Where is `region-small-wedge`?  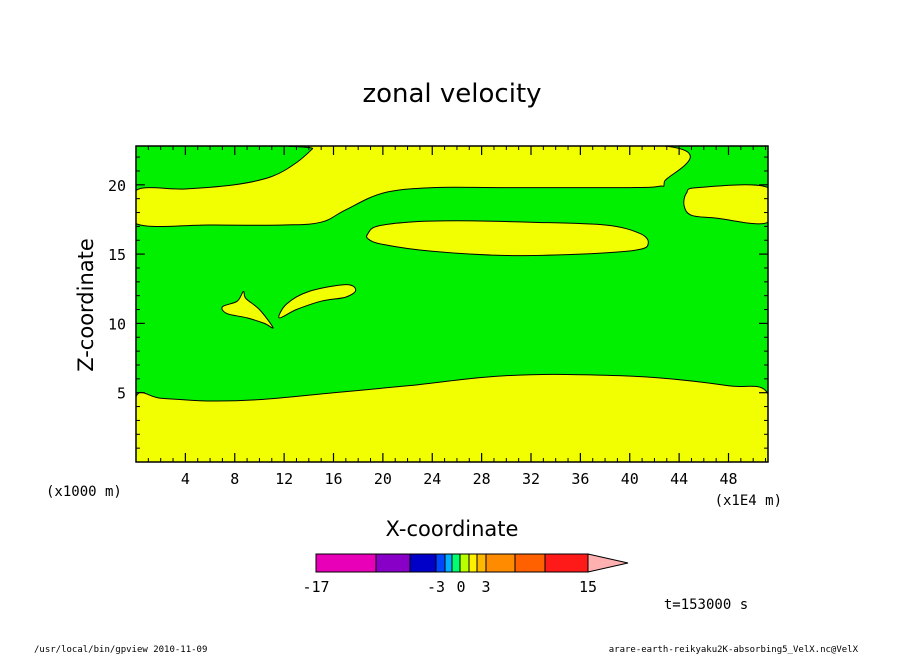 region-small-wedge is located at coordinates (317, 301).